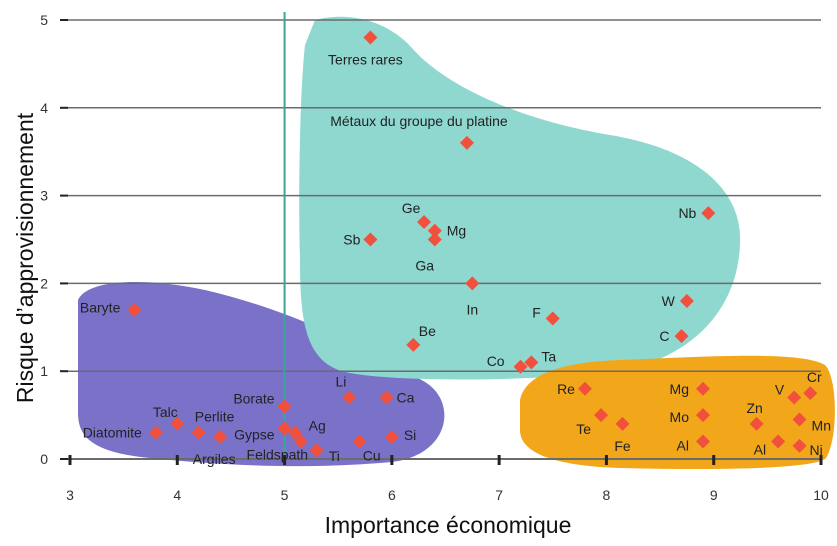 The image size is (837, 546). Describe the element at coordinates (814, 377) in the screenshot. I see `point-label-orange-9: Cr` at that location.